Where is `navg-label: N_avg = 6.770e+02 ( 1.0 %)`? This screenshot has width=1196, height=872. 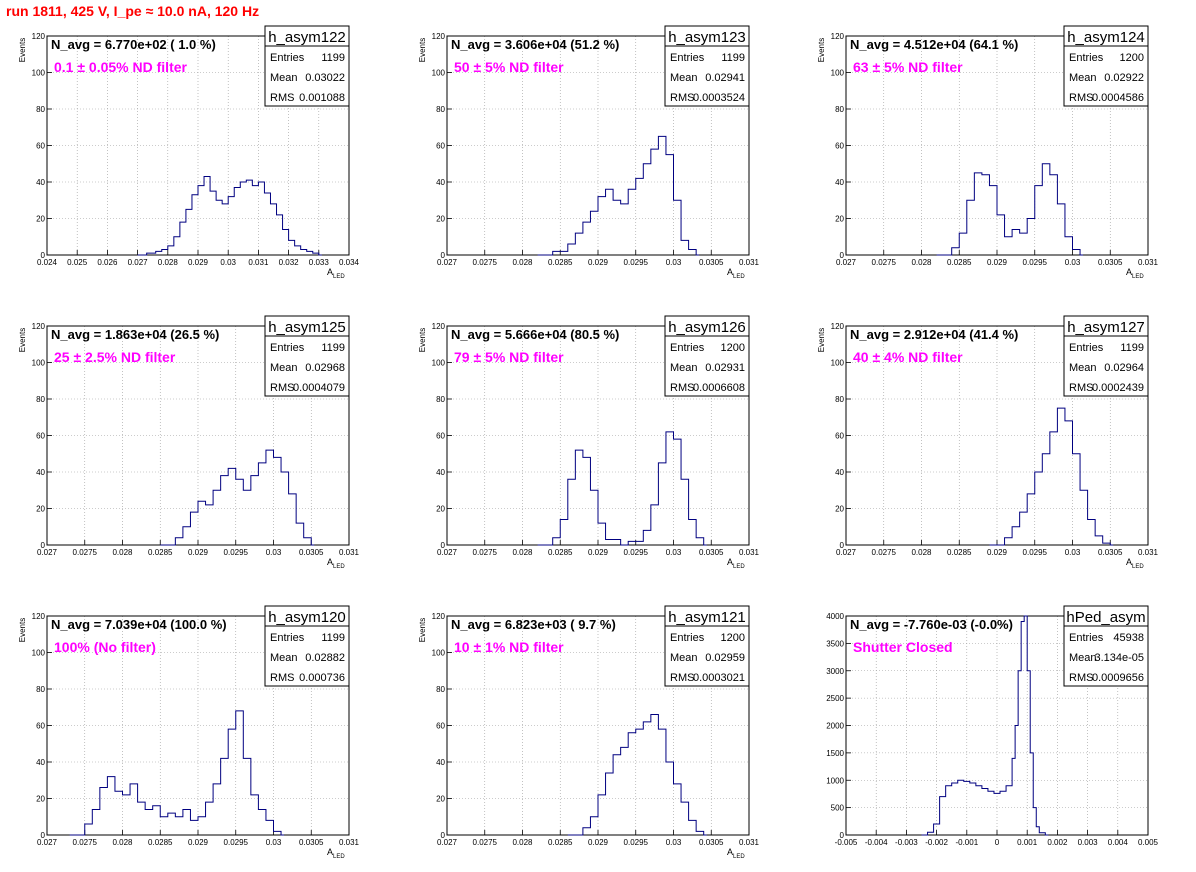
navg-label: N_avg = 6.770e+02 ( 1.0 %) is located at coordinates (133, 44).